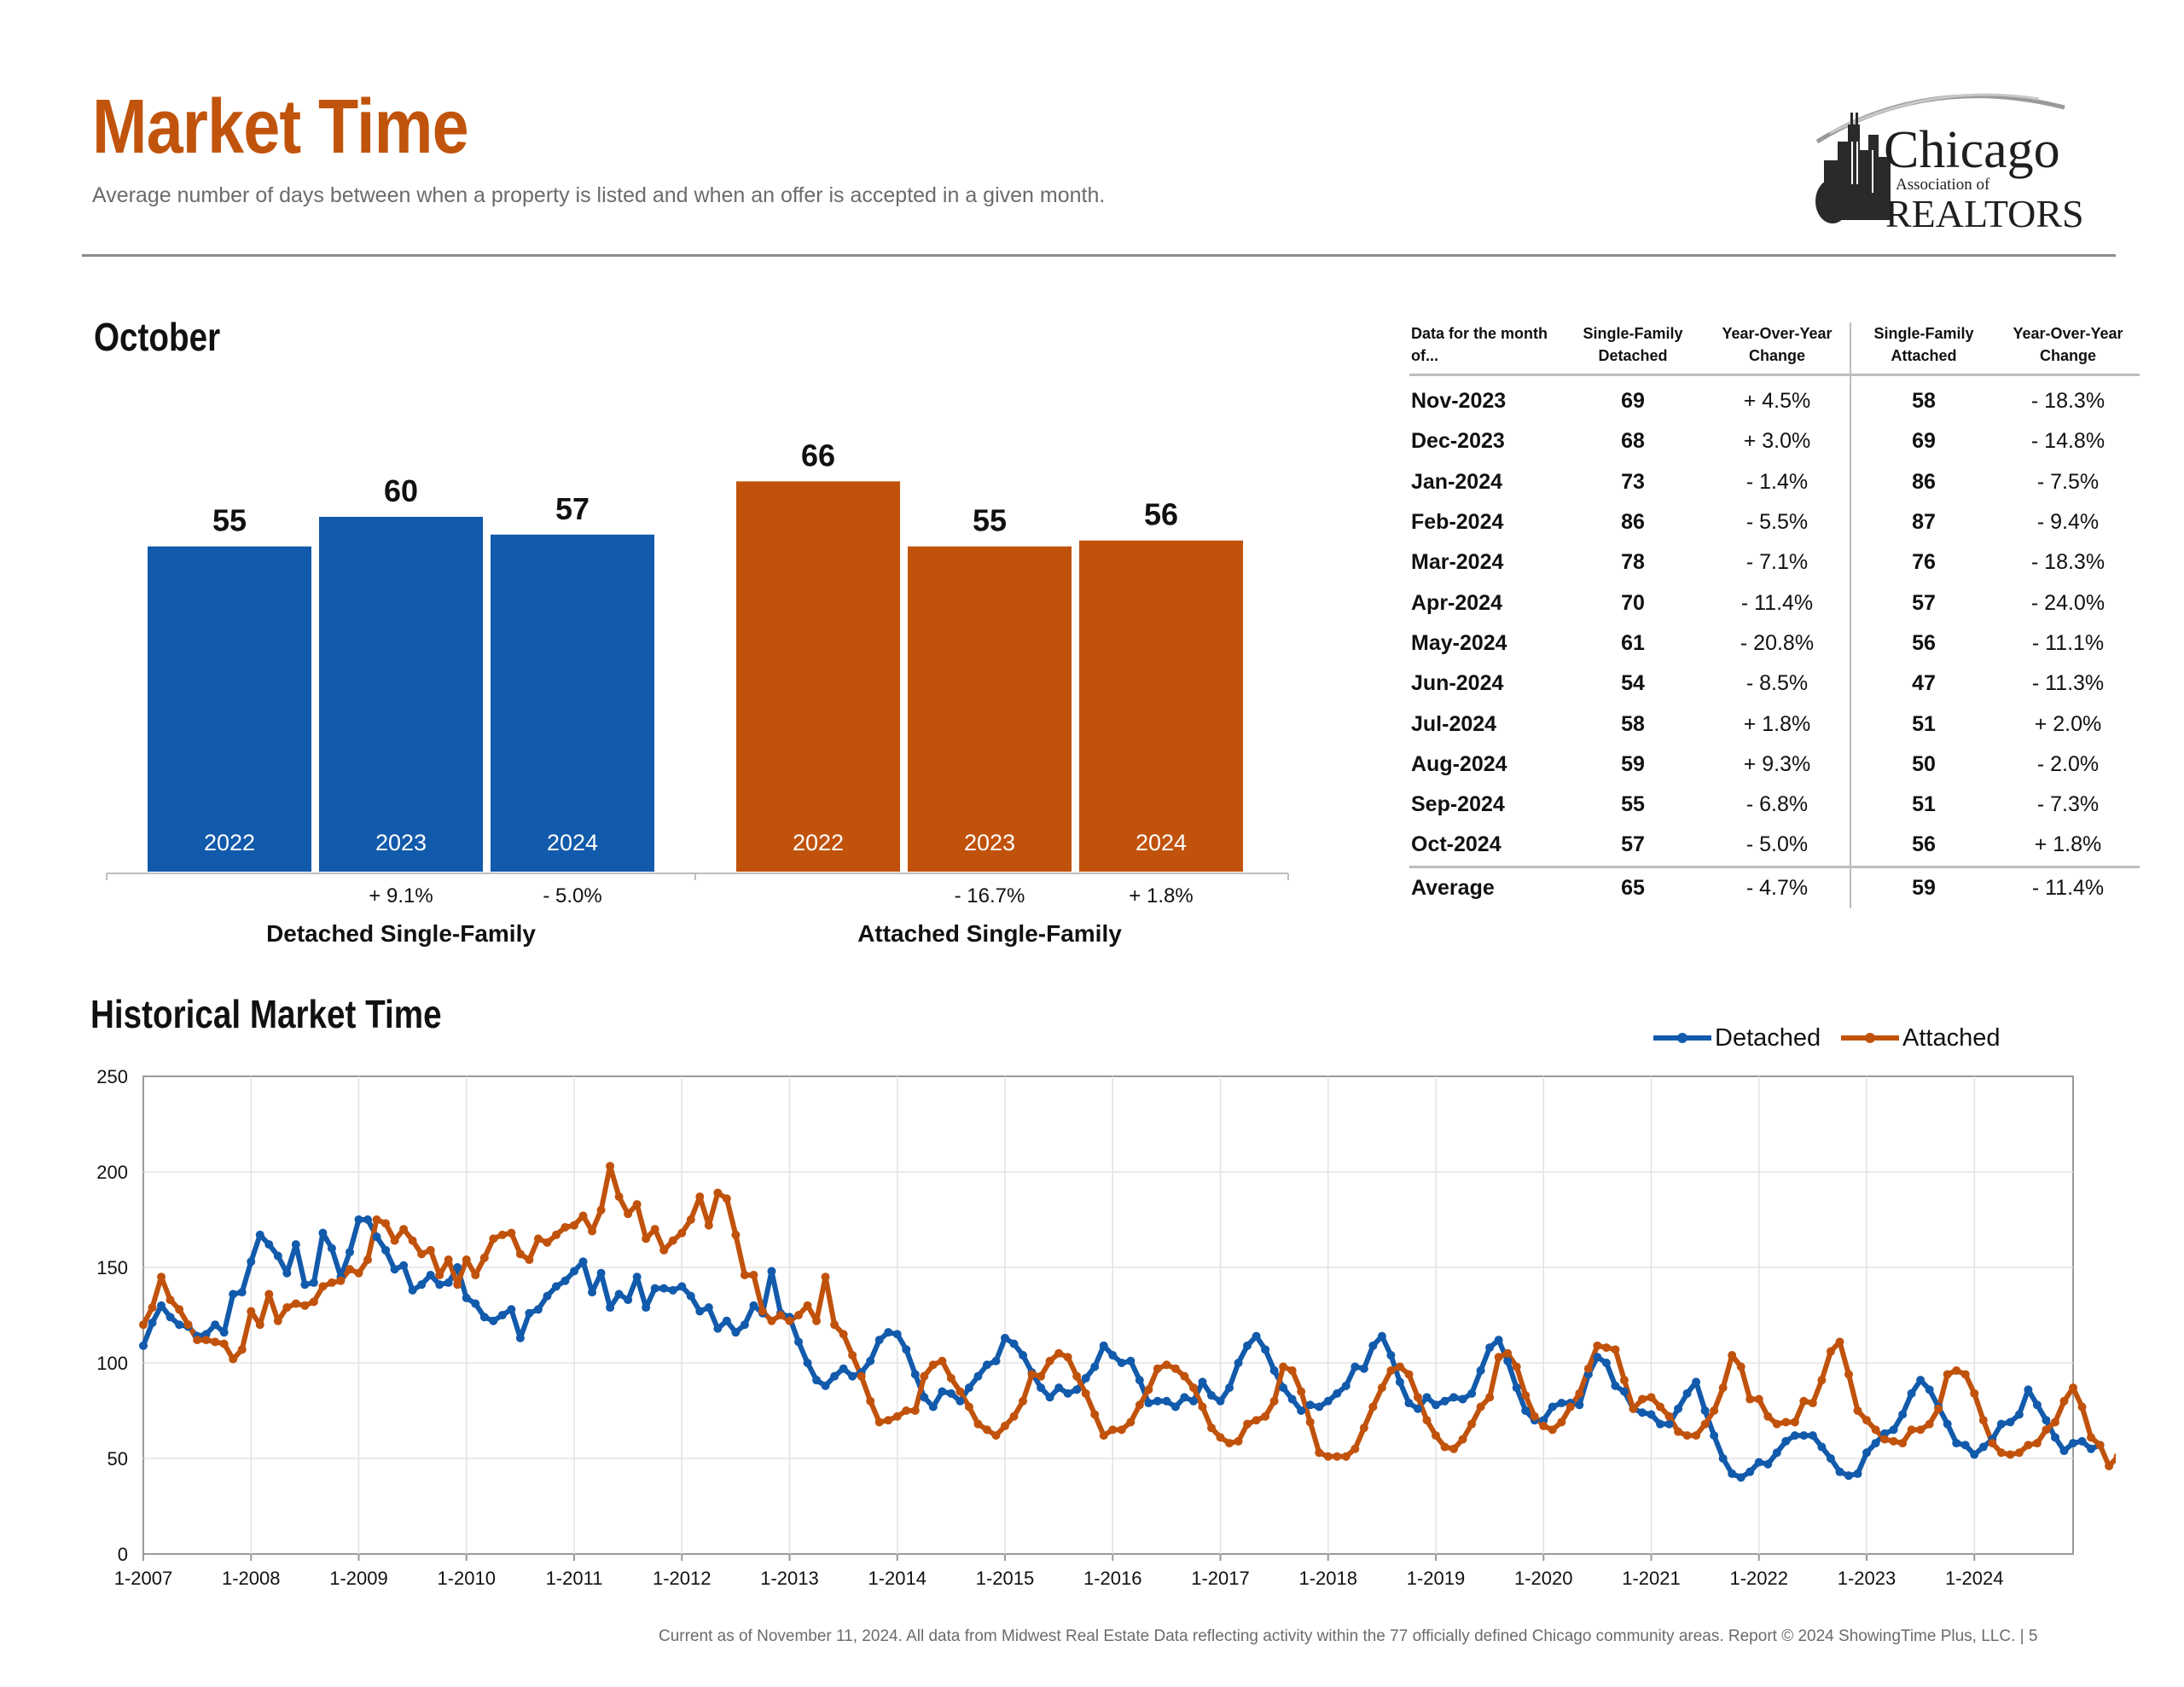 The height and width of the screenshot is (1687, 2184). What do you see at coordinates (572, 843) in the screenshot?
I see `bar-year-label: 2024` at bounding box center [572, 843].